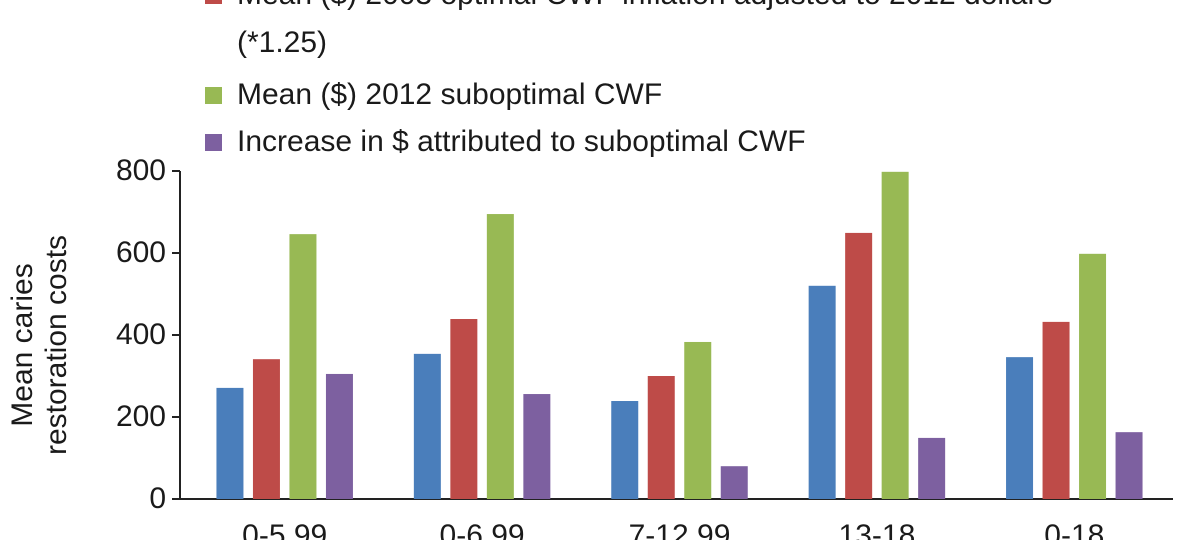  Describe the element at coordinates (157, 498) in the screenshot. I see `y-tick-label: 0` at that location.